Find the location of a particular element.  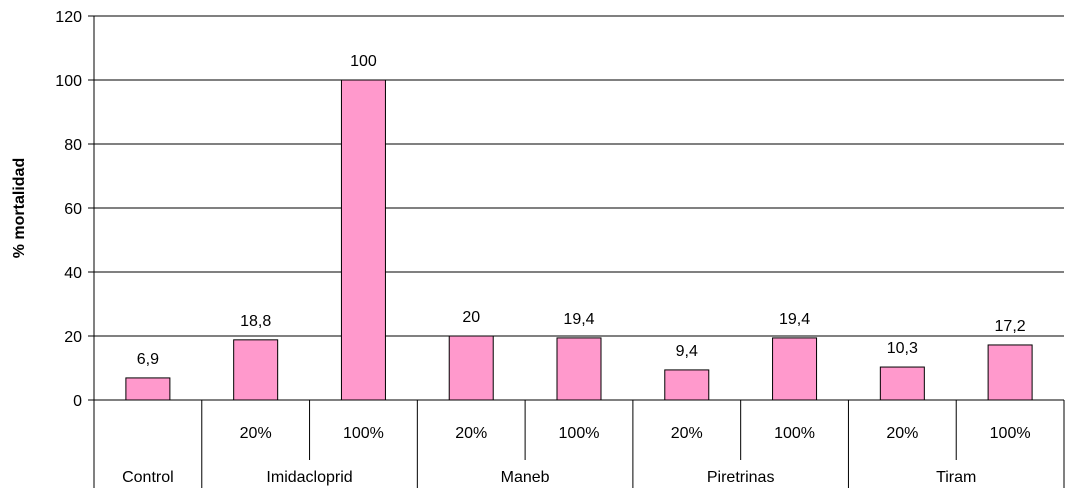

y-axis-label: % mortalidad is located at coordinates (19, 208).